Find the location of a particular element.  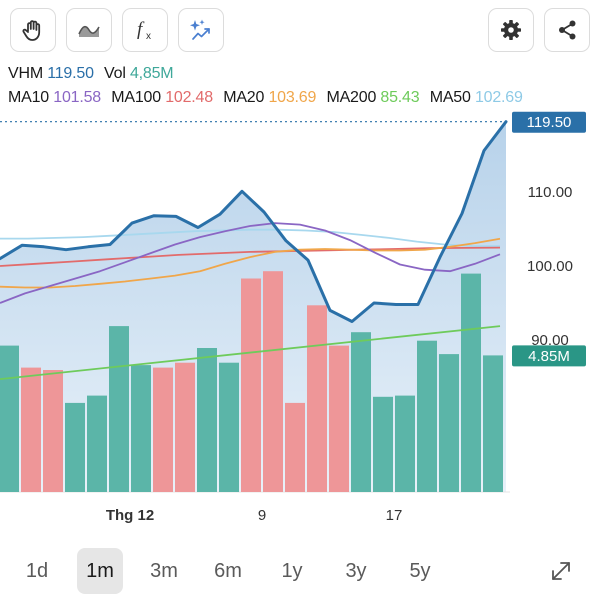

last-volume-tag: 4.85M is located at coordinates (549, 356).